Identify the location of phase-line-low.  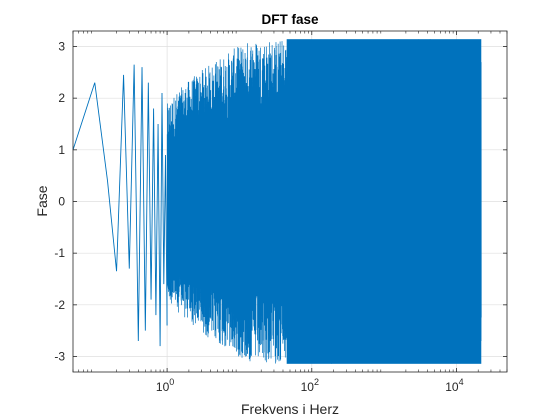
(120, 205).